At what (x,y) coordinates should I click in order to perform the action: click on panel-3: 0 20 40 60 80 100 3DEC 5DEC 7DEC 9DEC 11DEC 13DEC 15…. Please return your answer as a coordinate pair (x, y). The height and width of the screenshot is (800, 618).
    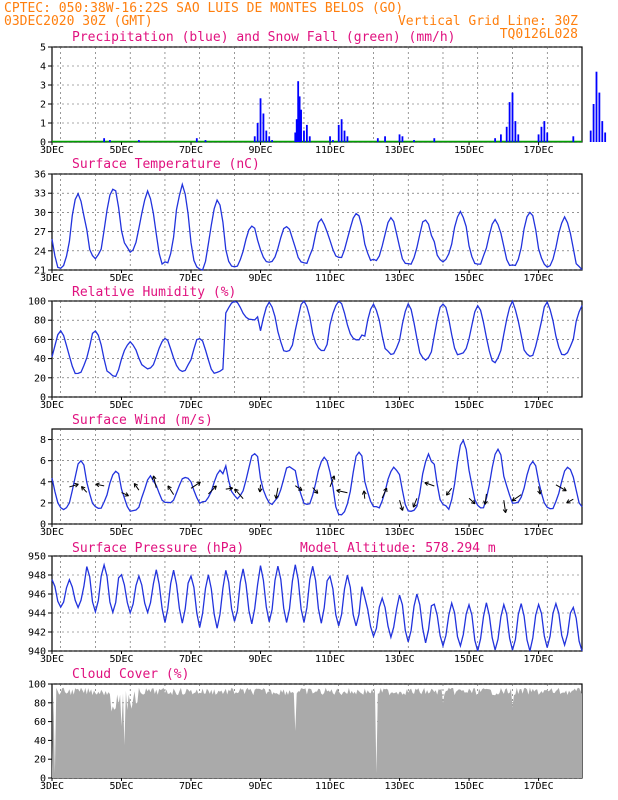
    Looking at the image, I should click on (305, 354).